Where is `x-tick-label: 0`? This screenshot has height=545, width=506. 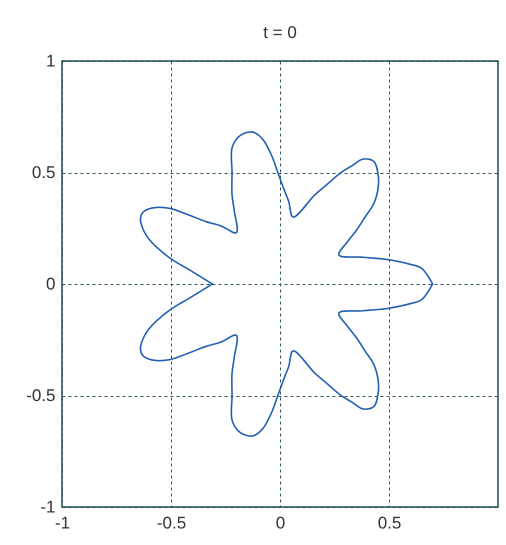 x-tick-label: 0 is located at coordinates (281, 523).